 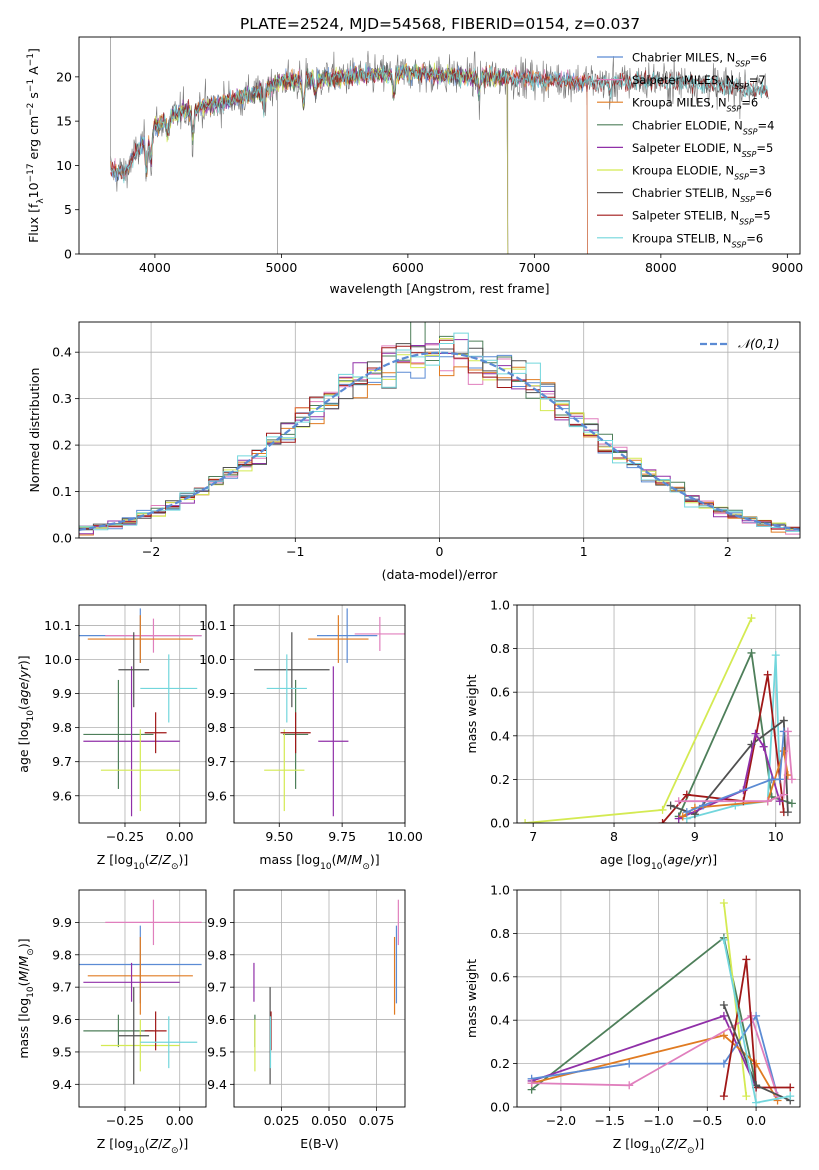 I want to click on x-tick-label: −0.25, so click(x=125, y=1120).